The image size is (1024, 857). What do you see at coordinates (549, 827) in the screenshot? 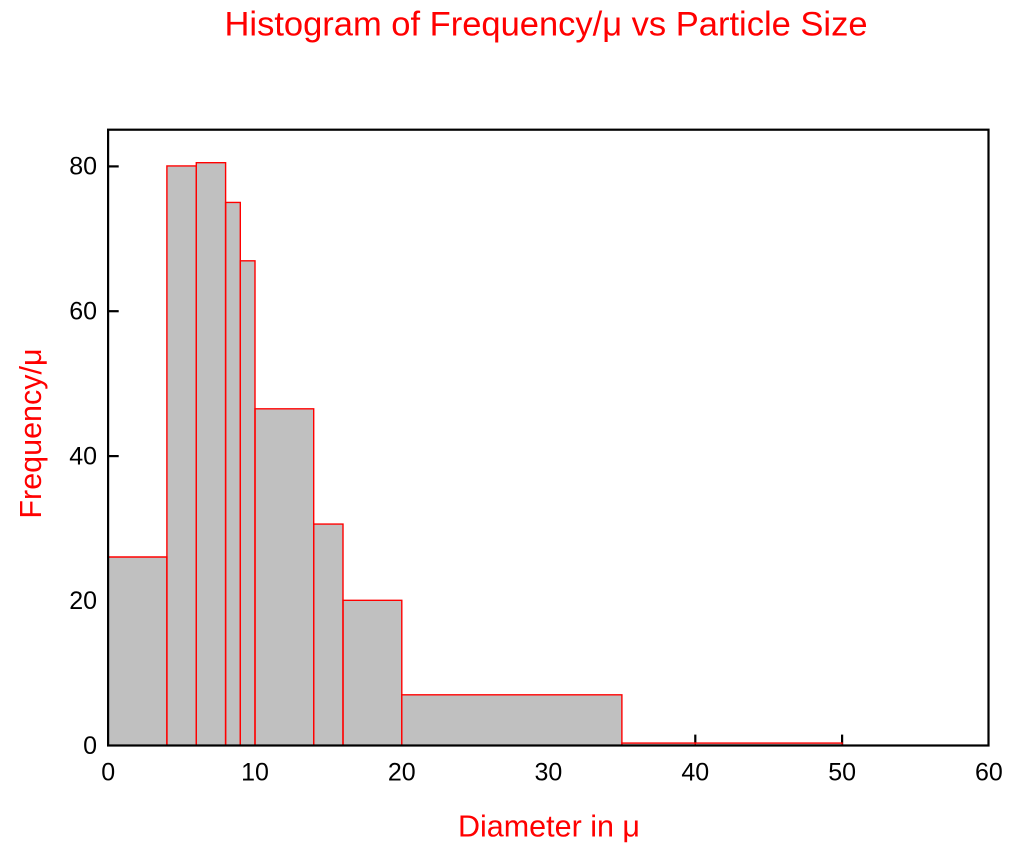
I see `svg-text: Diameter in μ` at bounding box center [549, 827].